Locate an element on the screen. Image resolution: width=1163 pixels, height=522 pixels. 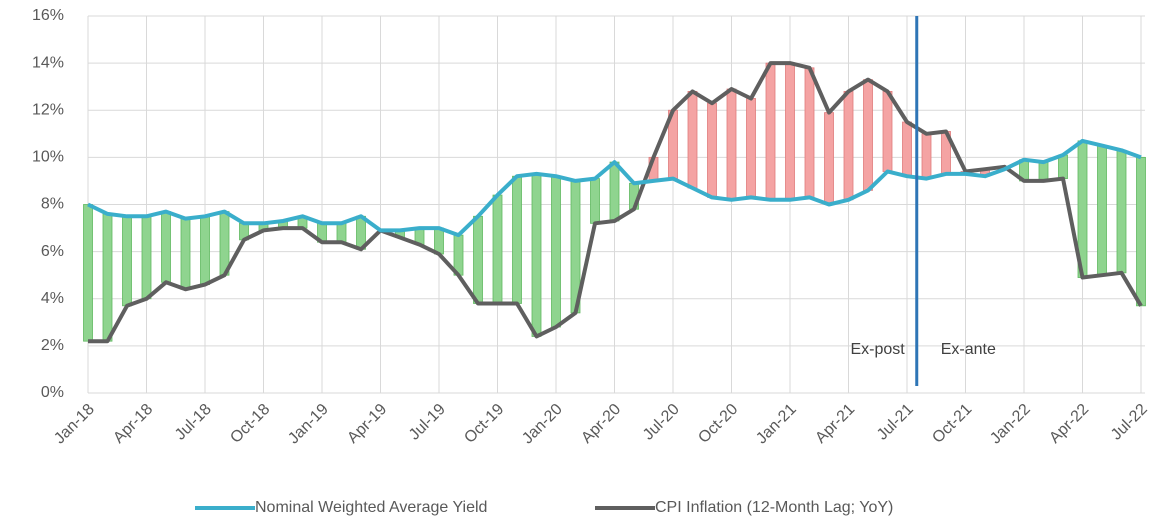
y-tick-label: 2% is located at coordinates (52, 345).